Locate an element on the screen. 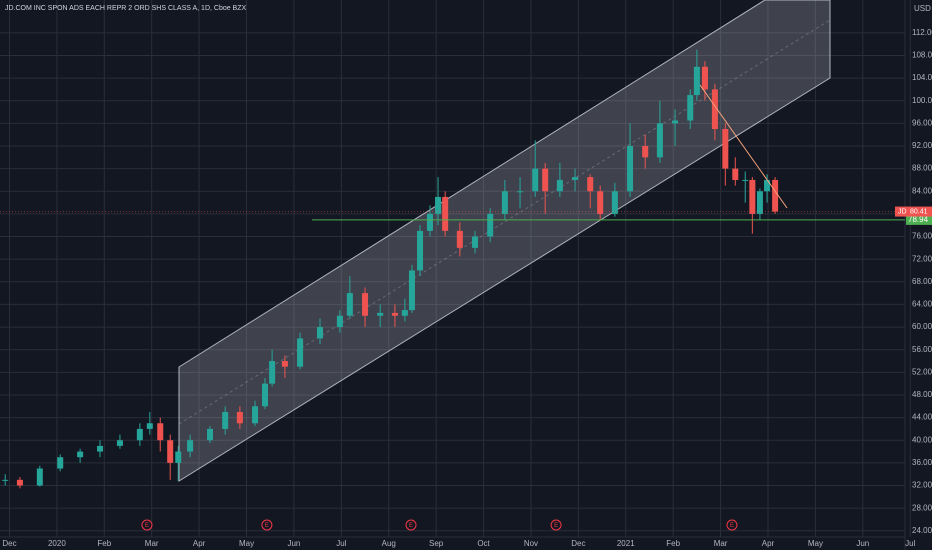 Image resolution: width=932 pixels, height=550 pixels. level-label-box is located at coordinates (919, 219).